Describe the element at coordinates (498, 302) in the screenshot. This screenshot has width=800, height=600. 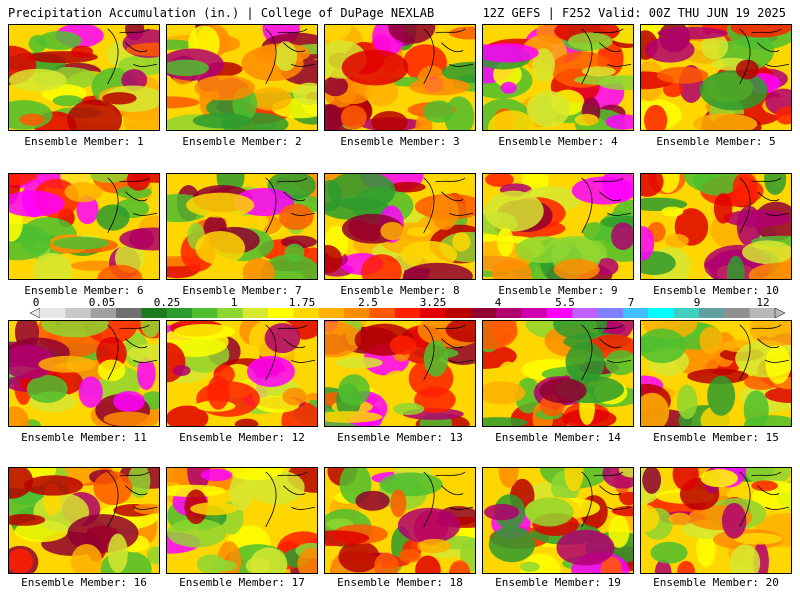
I see `colorbar-tick-label: 4` at that location.